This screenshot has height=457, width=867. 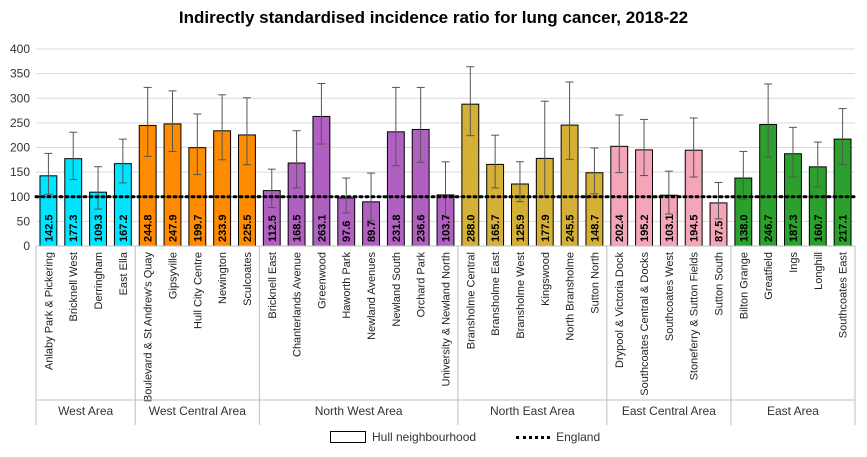 I want to click on y-tick-label: 0, so click(x=26, y=246).